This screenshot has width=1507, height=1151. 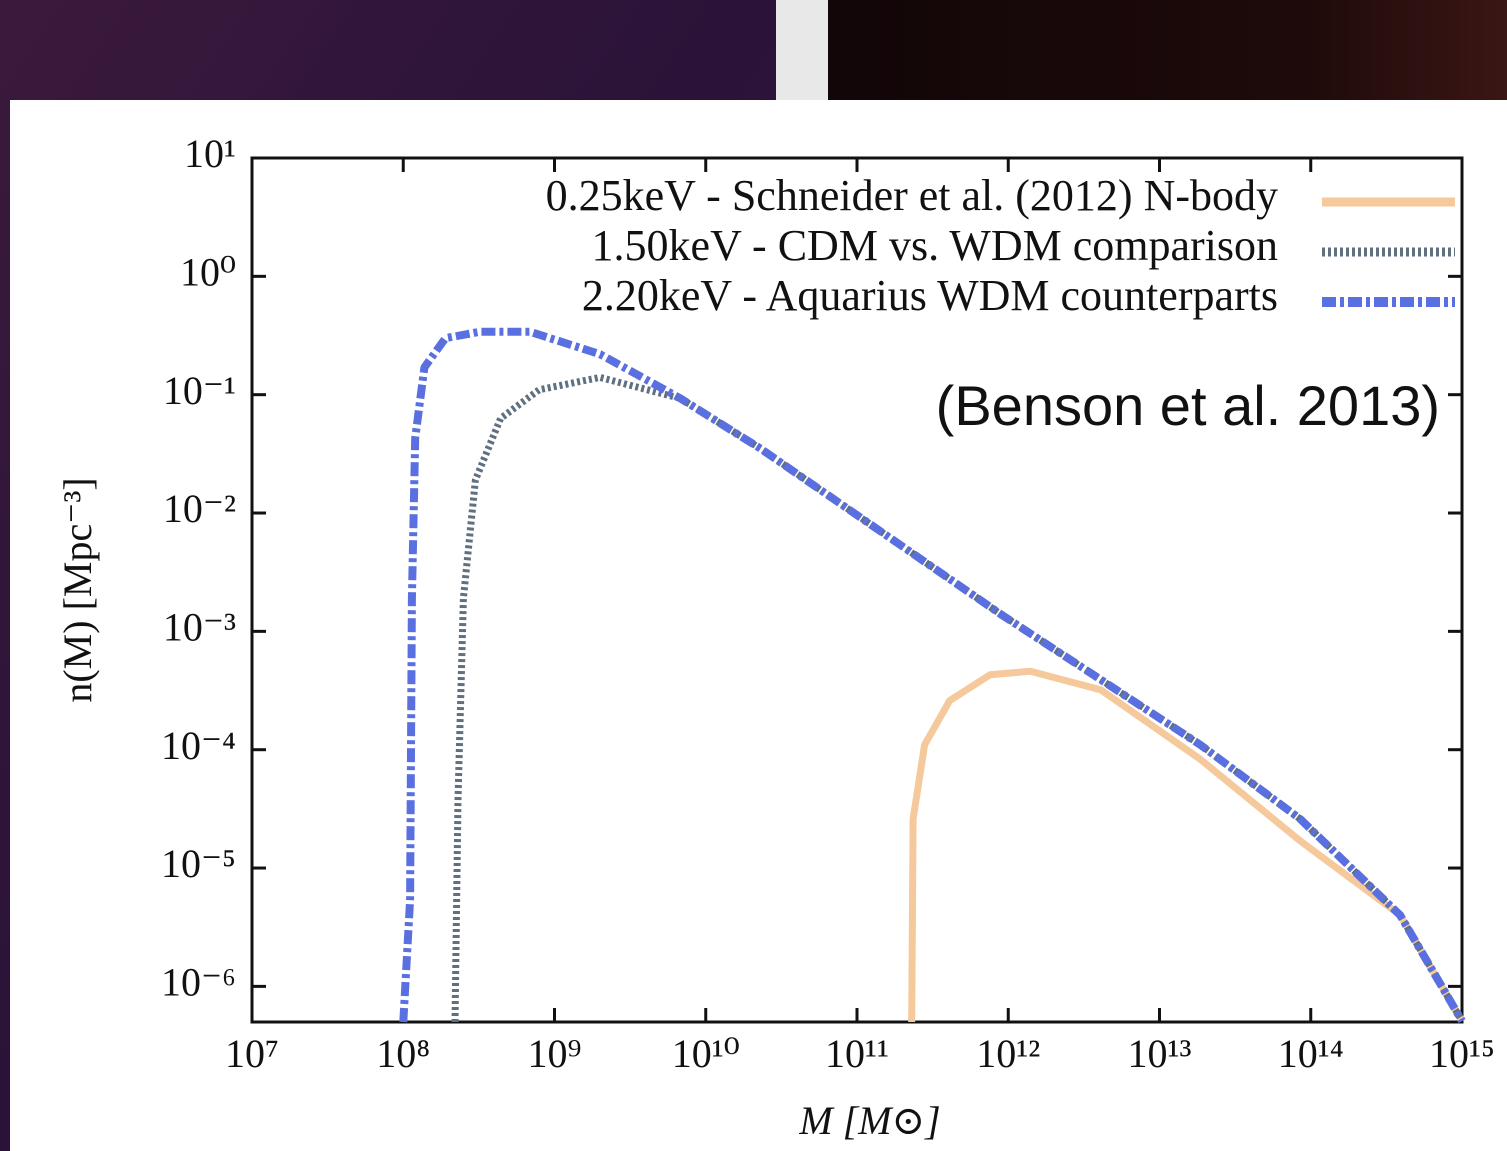 I want to click on series-line, so click(x=1187, y=845).